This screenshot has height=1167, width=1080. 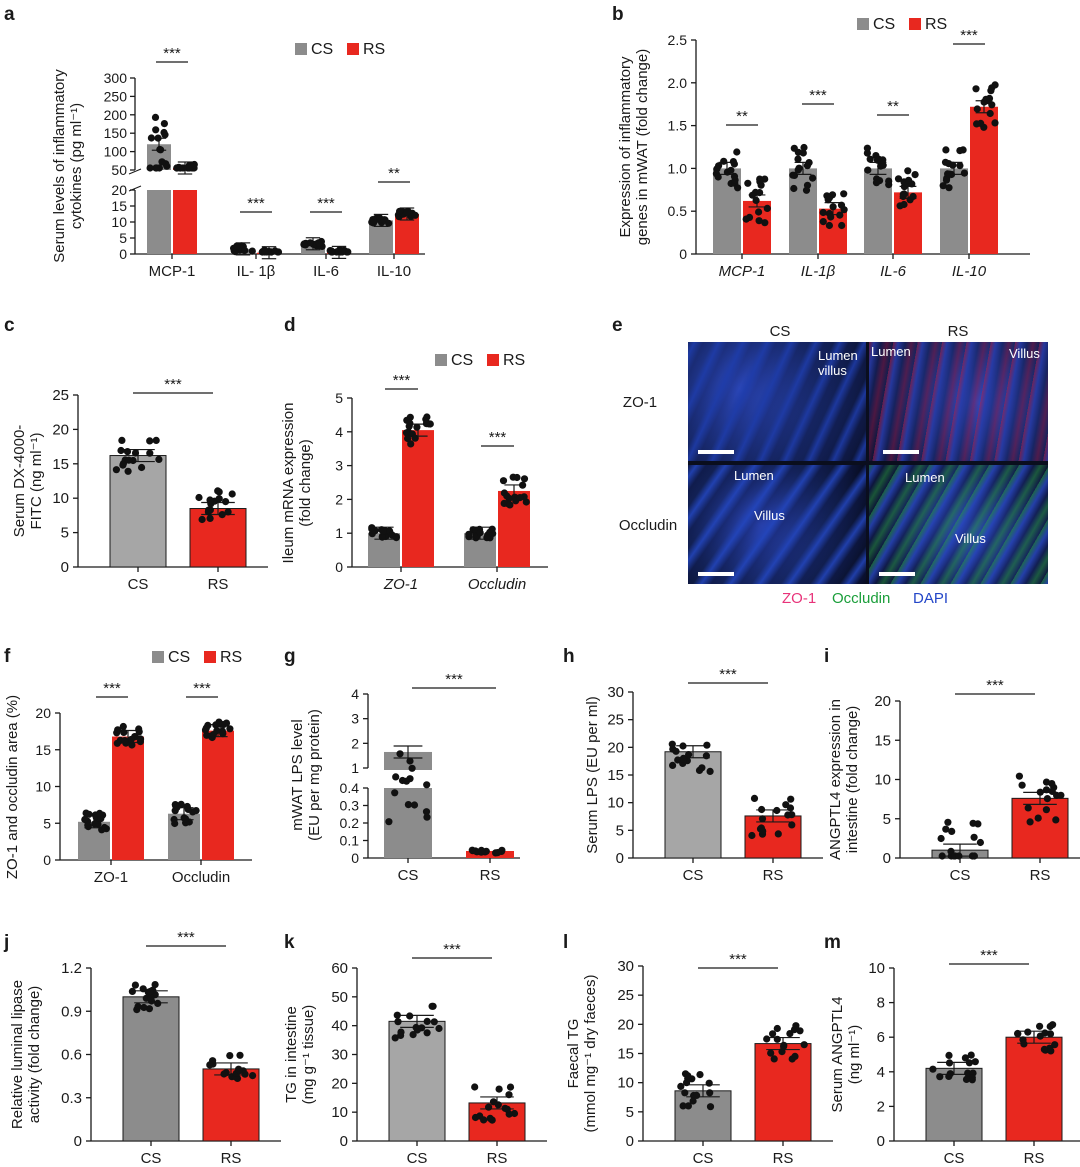 I want to click on y-tick-label: 30, so click(x=615, y=692).